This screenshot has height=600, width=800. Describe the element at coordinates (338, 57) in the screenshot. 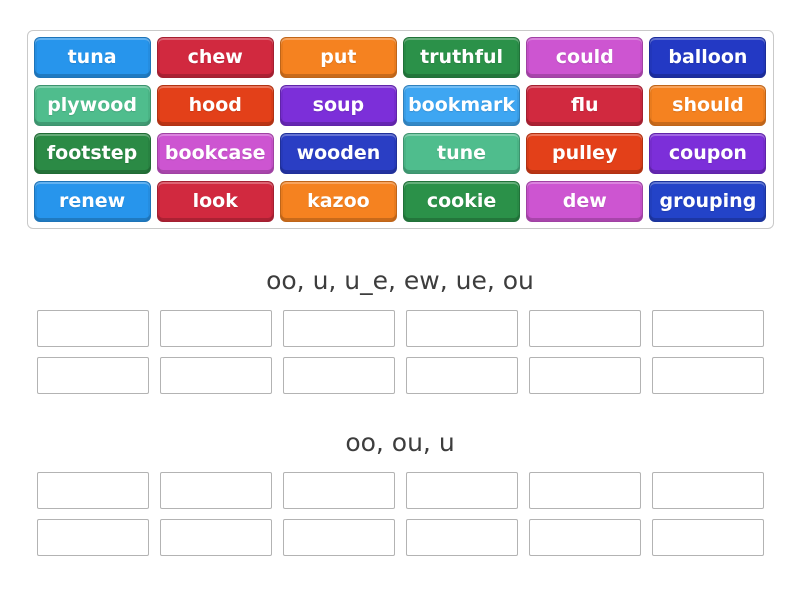

I see `word-tile: put` at that location.